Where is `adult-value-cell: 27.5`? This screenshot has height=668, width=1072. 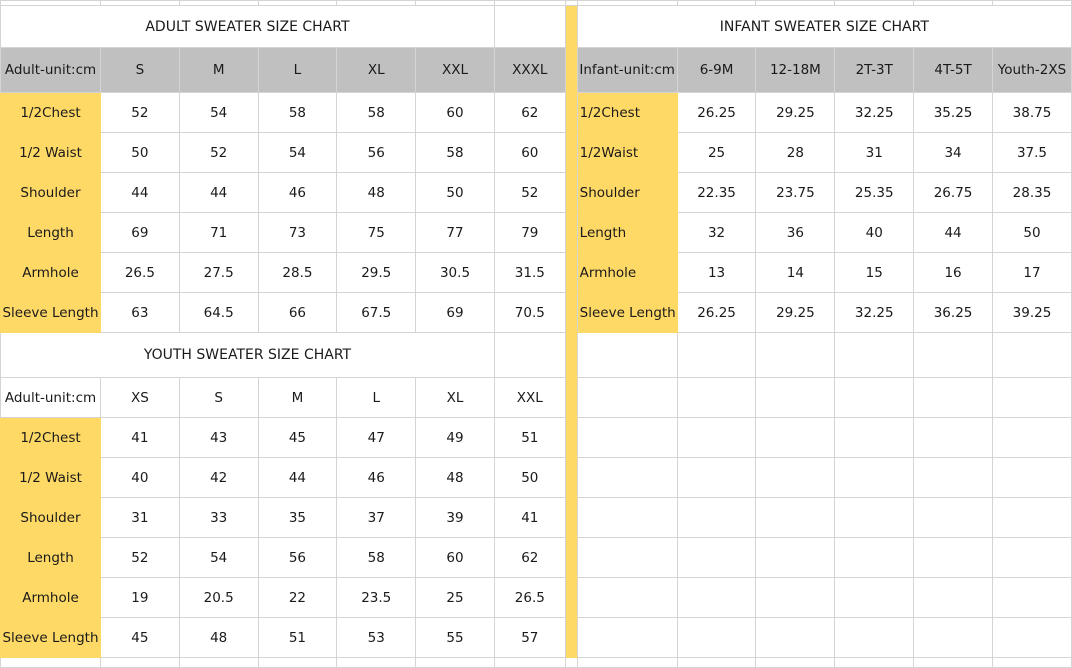 adult-value-cell: 27.5 is located at coordinates (218, 272).